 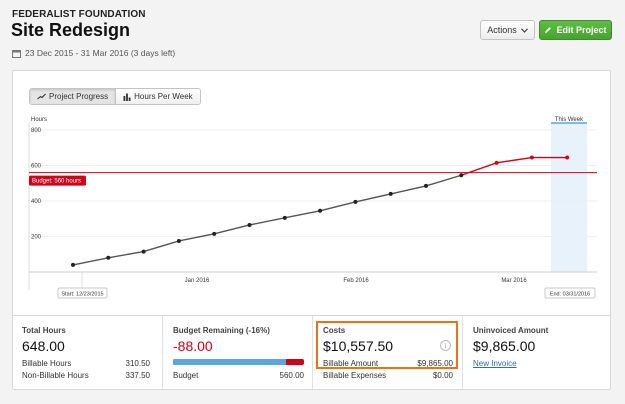 What do you see at coordinates (16, 53) in the screenshot?
I see `calendar-icon` at bounding box center [16, 53].